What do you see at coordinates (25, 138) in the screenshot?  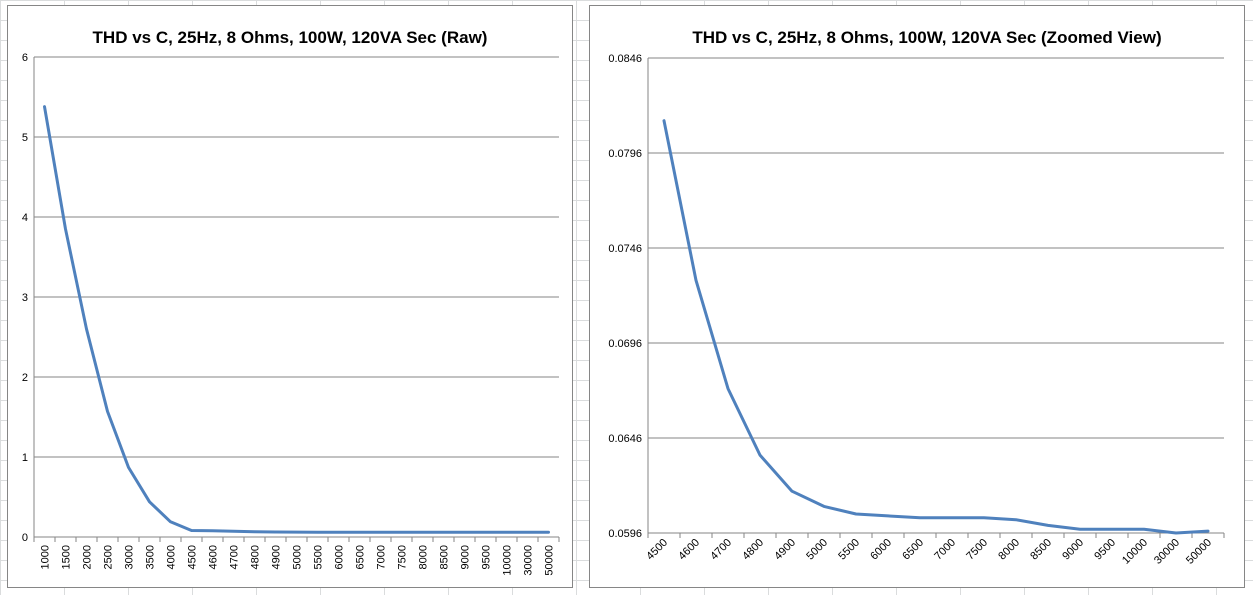 I see `y-tick-label: 5` at bounding box center [25, 138].